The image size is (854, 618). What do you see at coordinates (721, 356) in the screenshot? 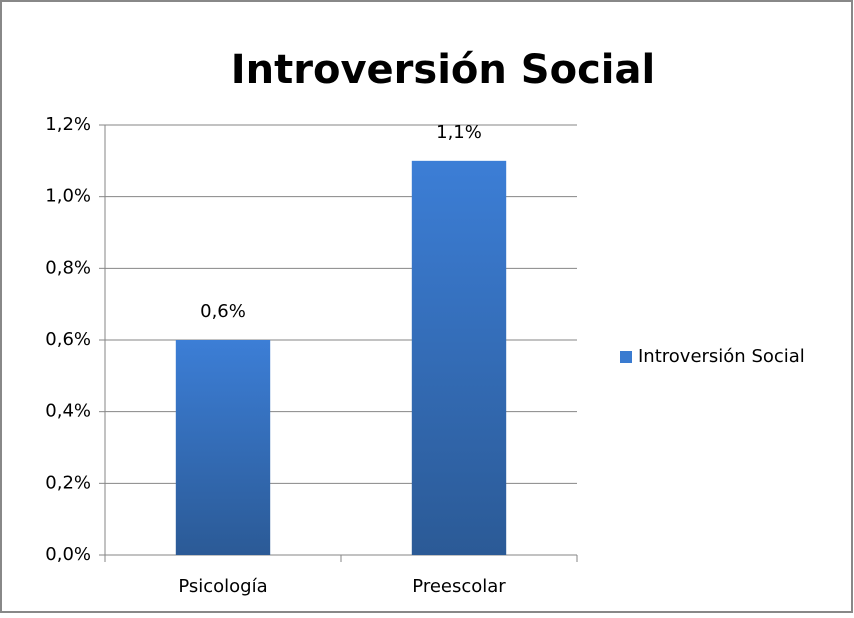
I see `legend-label: Introversión Social` at bounding box center [721, 356].